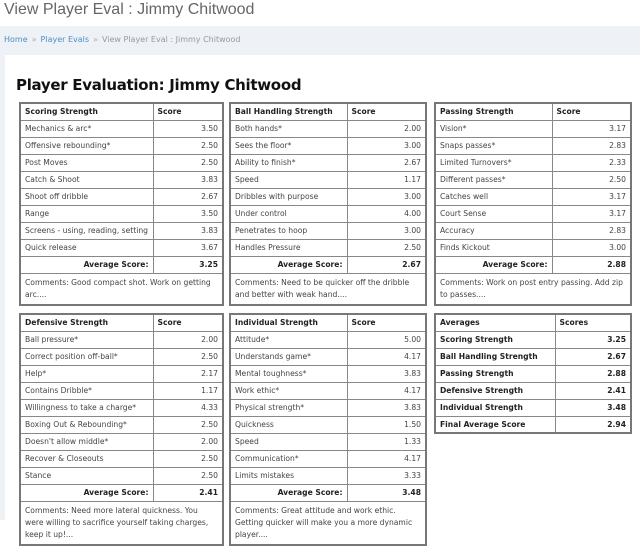 This screenshot has width=640, height=546. I want to click on criterion-score: 4.33, so click(188, 407).